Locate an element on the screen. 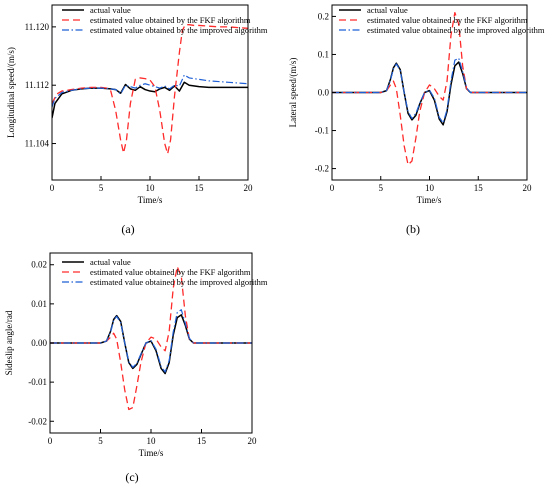 The height and width of the screenshot is (490, 550). y-tick-label: -0.1 is located at coordinates (322, 131).